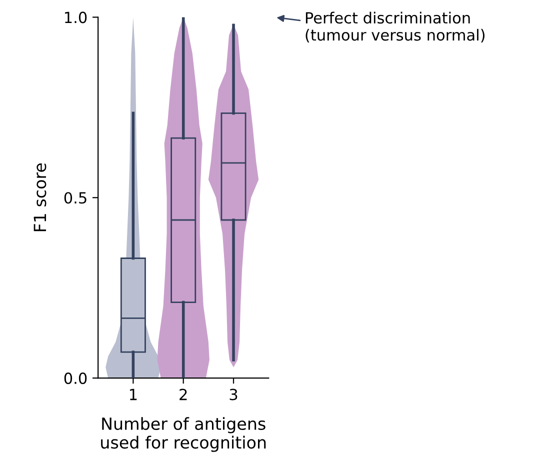 Image resolution: width=533 pixels, height=465 pixels. What do you see at coordinates (183, 434) in the screenshot?
I see `x-axis-title: Number of antigens used for recognition` at bounding box center [183, 434].